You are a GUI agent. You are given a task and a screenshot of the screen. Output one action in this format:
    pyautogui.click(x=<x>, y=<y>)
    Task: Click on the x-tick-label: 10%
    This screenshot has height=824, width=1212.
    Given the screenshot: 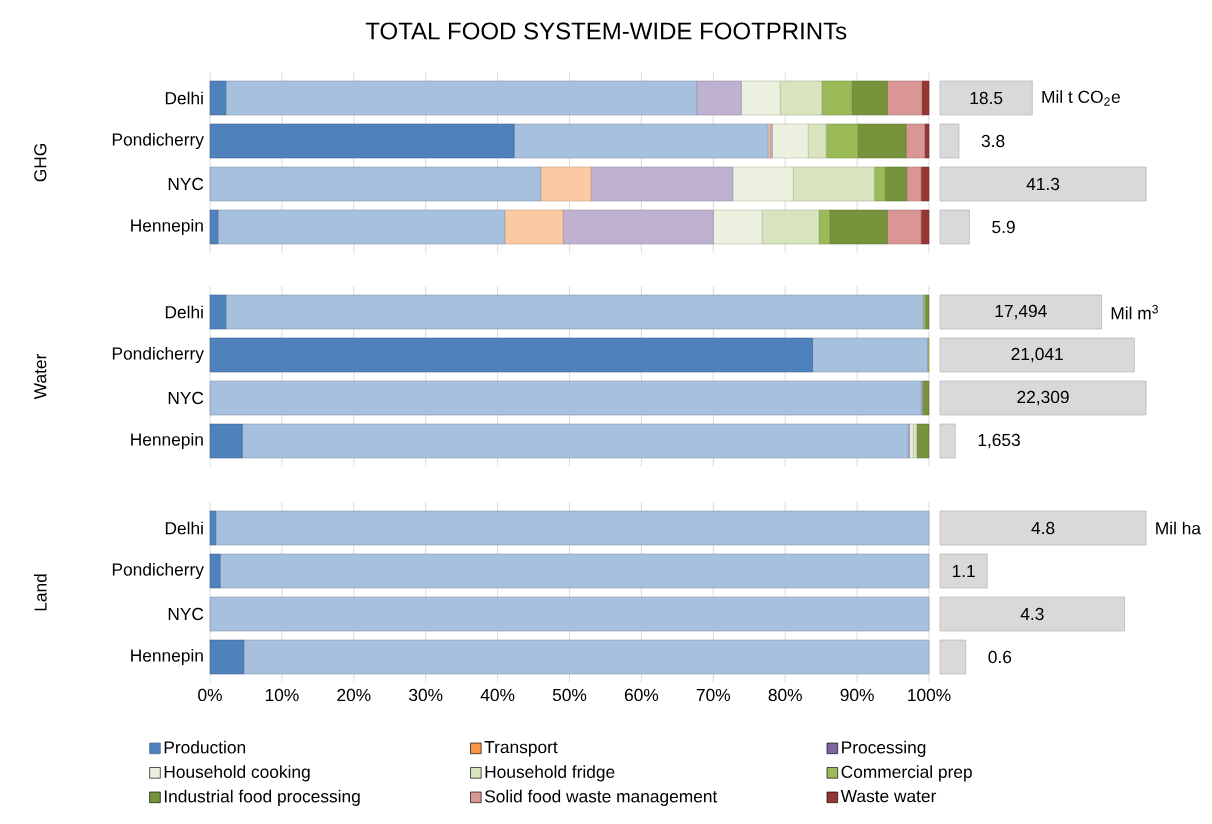 What is the action you would take?
    pyautogui.click(x=282, y=695)
    